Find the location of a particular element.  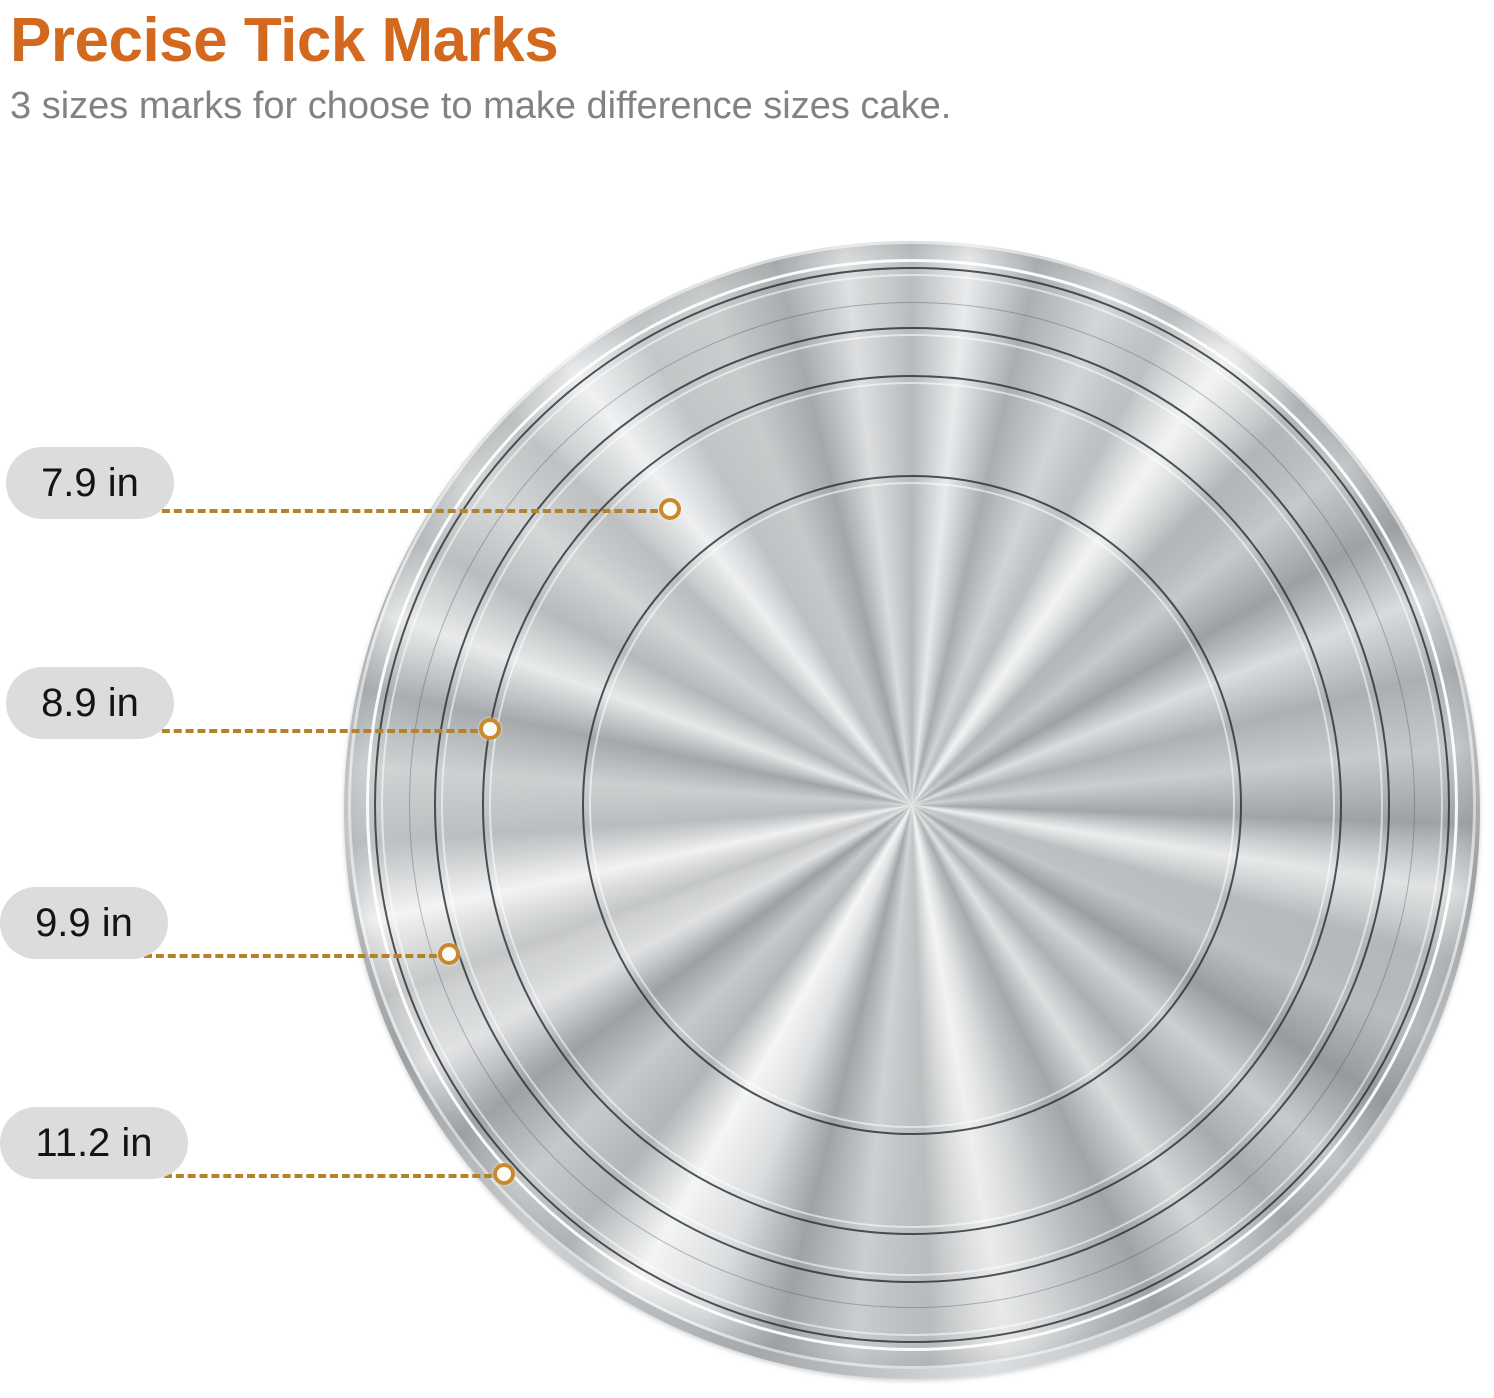

size-label-11-2in: 11.2 in is located at coordinates (94, 1143).